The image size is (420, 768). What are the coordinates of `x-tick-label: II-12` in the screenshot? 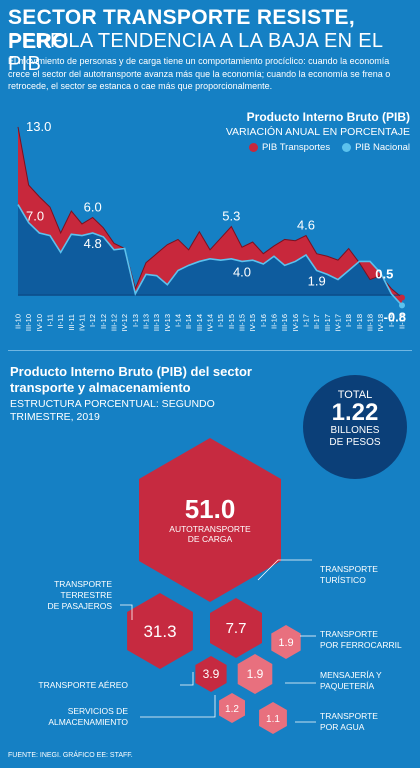 It's located at (103, 321).